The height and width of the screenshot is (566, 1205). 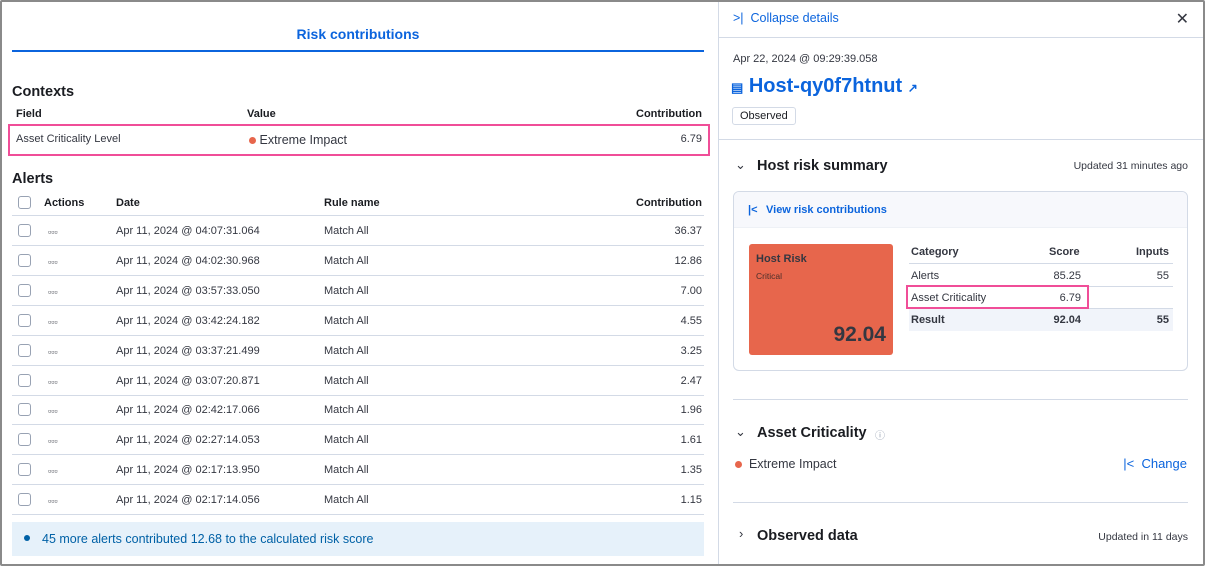 What do you see at coordinates (807, 536) in the screenshot?
I see `observed-data-title: Observed data` at bounding box center [807, 536].